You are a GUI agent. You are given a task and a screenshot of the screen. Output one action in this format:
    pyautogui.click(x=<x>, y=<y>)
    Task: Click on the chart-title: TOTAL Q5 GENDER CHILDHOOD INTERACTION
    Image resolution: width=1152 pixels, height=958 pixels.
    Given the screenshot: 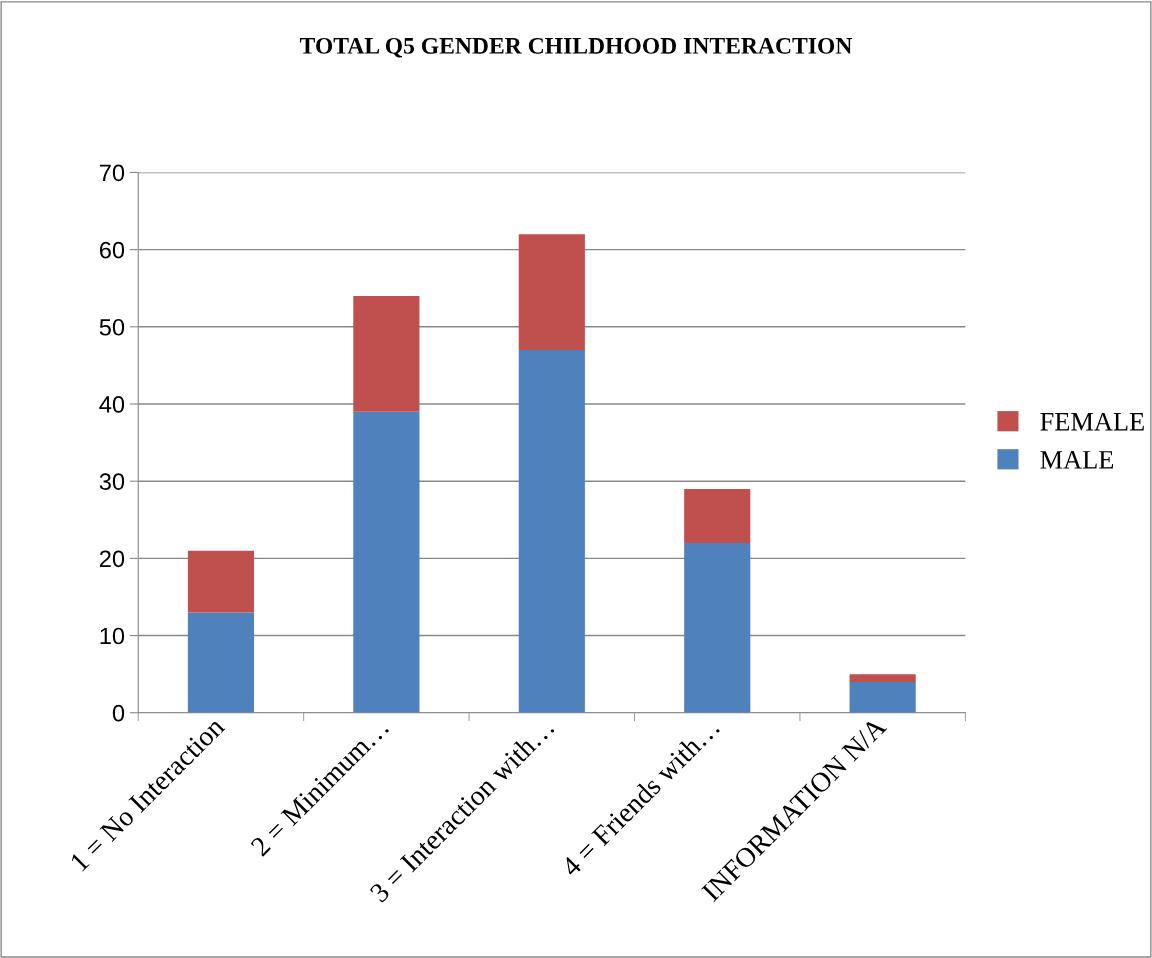 What is the action you would take?
    pyautogui.click(x=576, y=47)
    